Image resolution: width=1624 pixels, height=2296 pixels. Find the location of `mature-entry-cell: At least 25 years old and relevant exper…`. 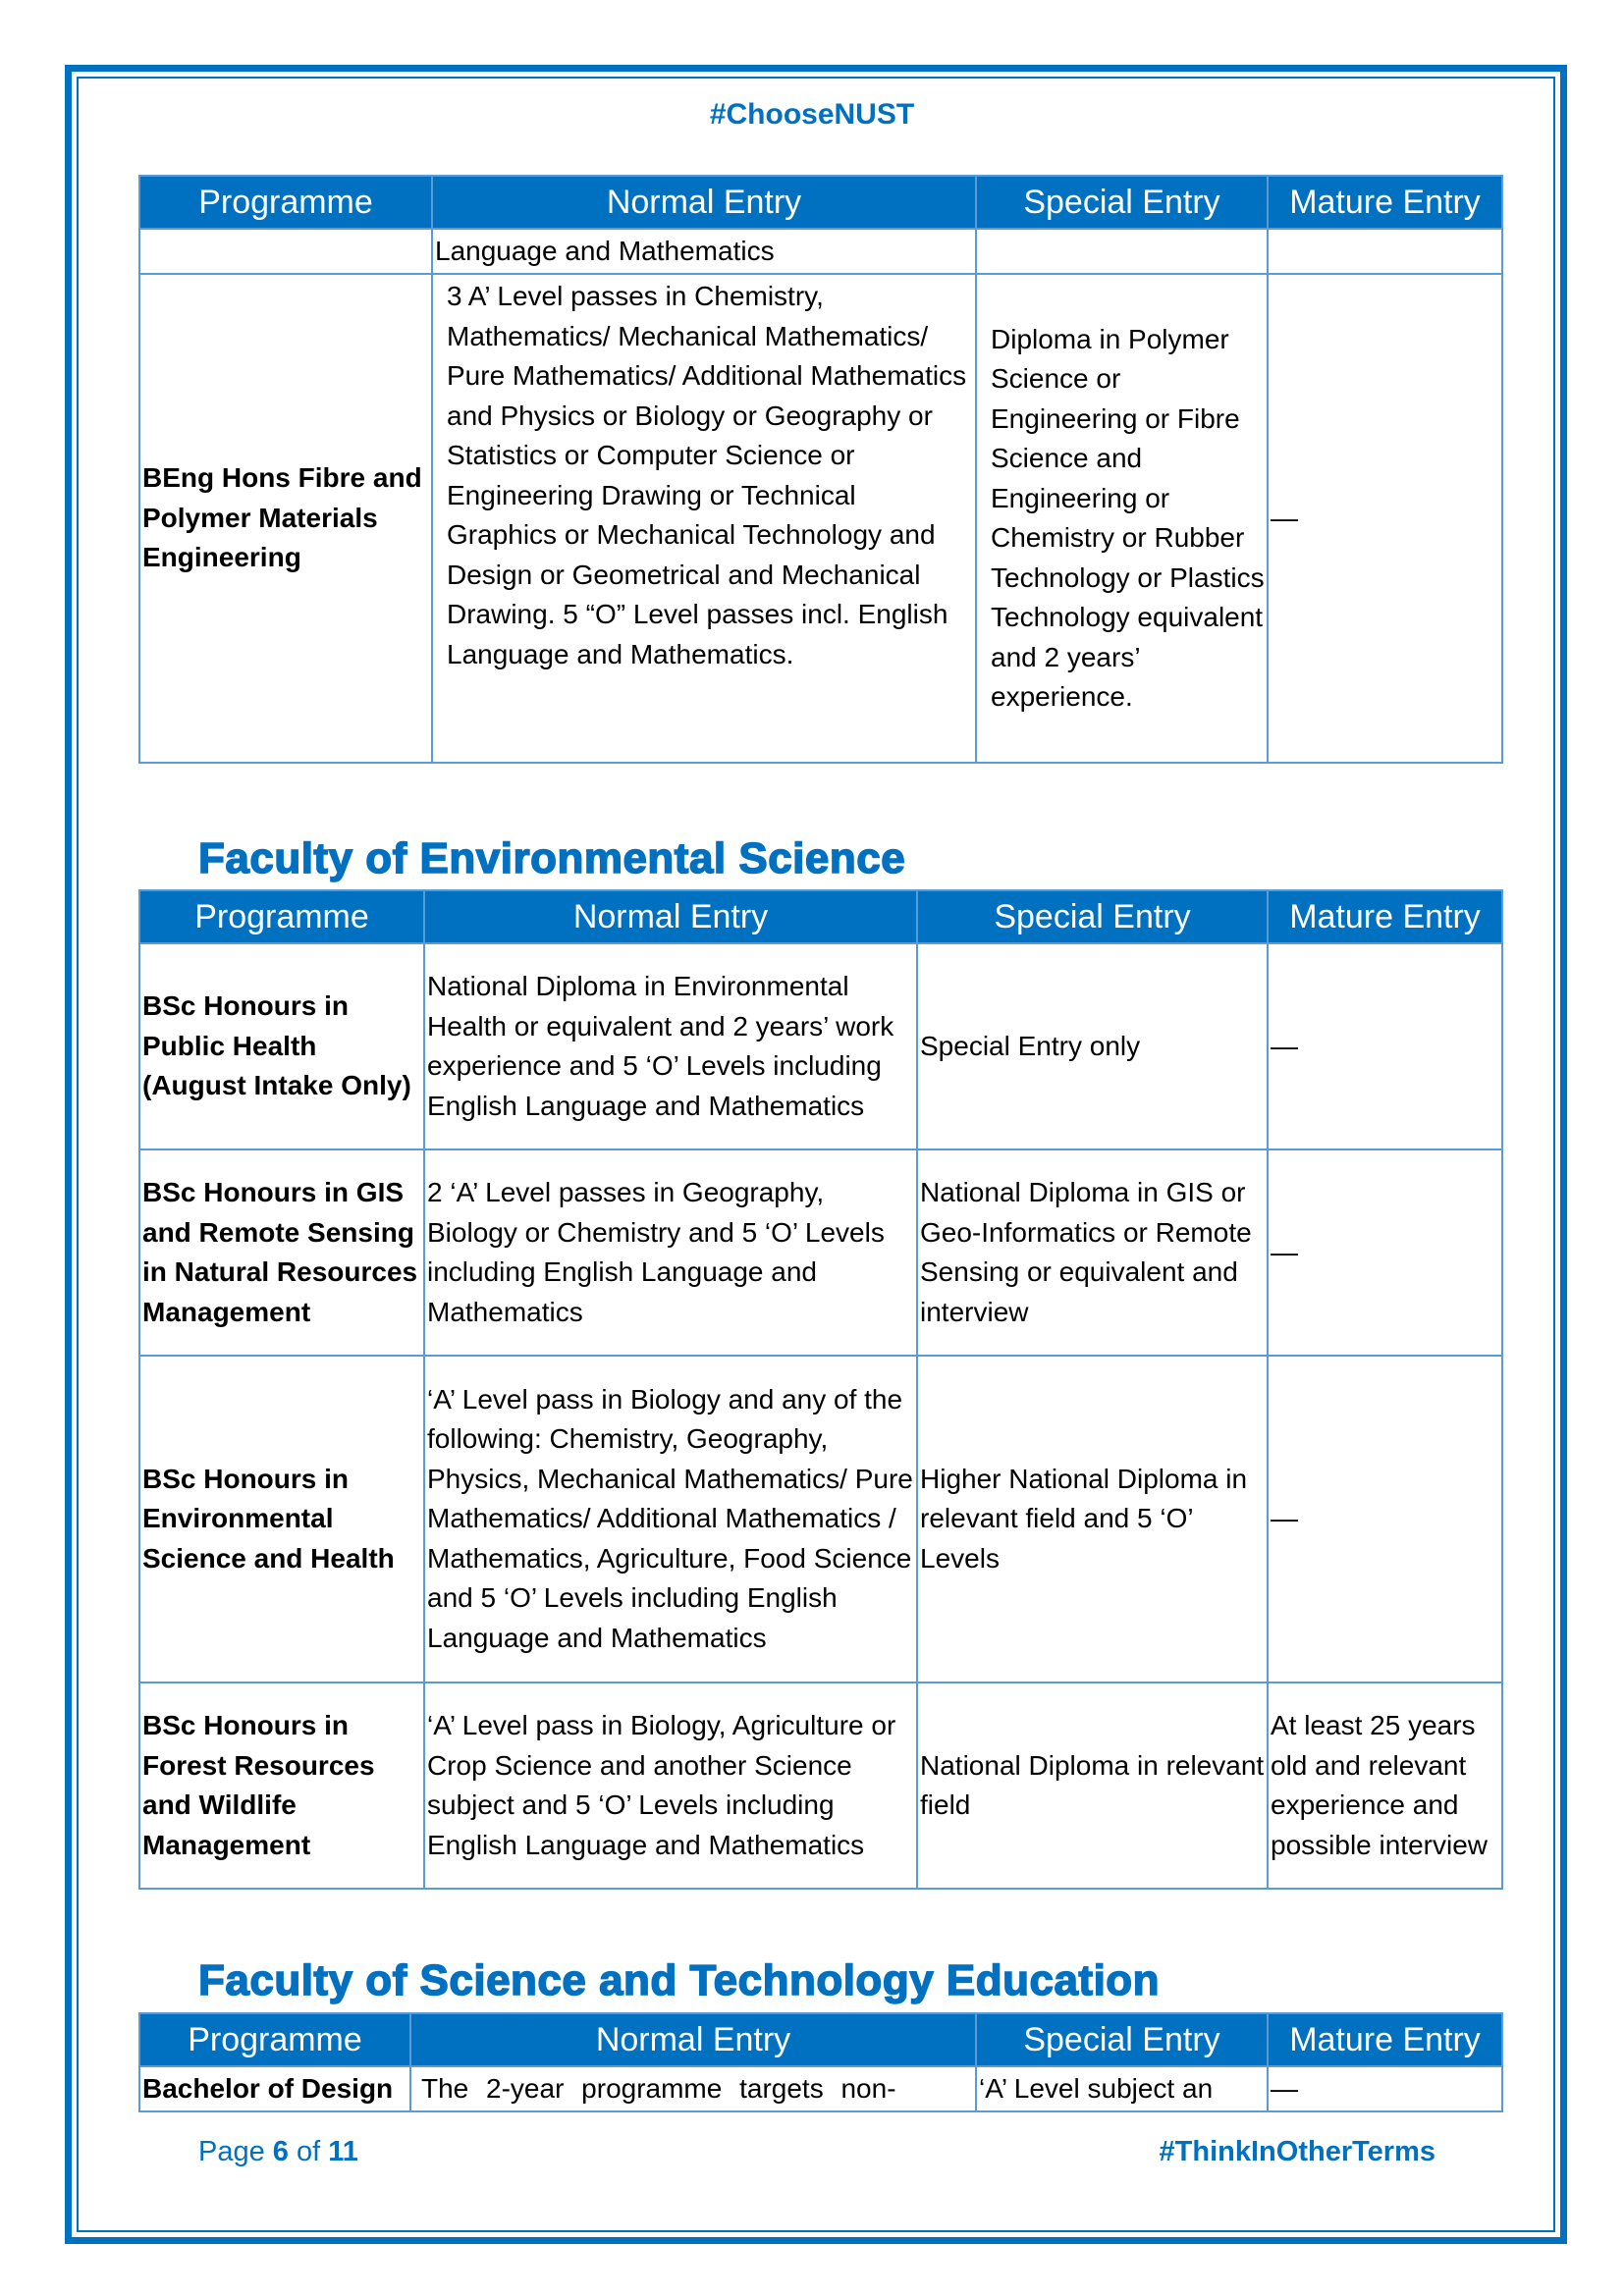

mature-entry-cell: At least 25 years old and relevant exper… is located at coordinates (1385, 1786).